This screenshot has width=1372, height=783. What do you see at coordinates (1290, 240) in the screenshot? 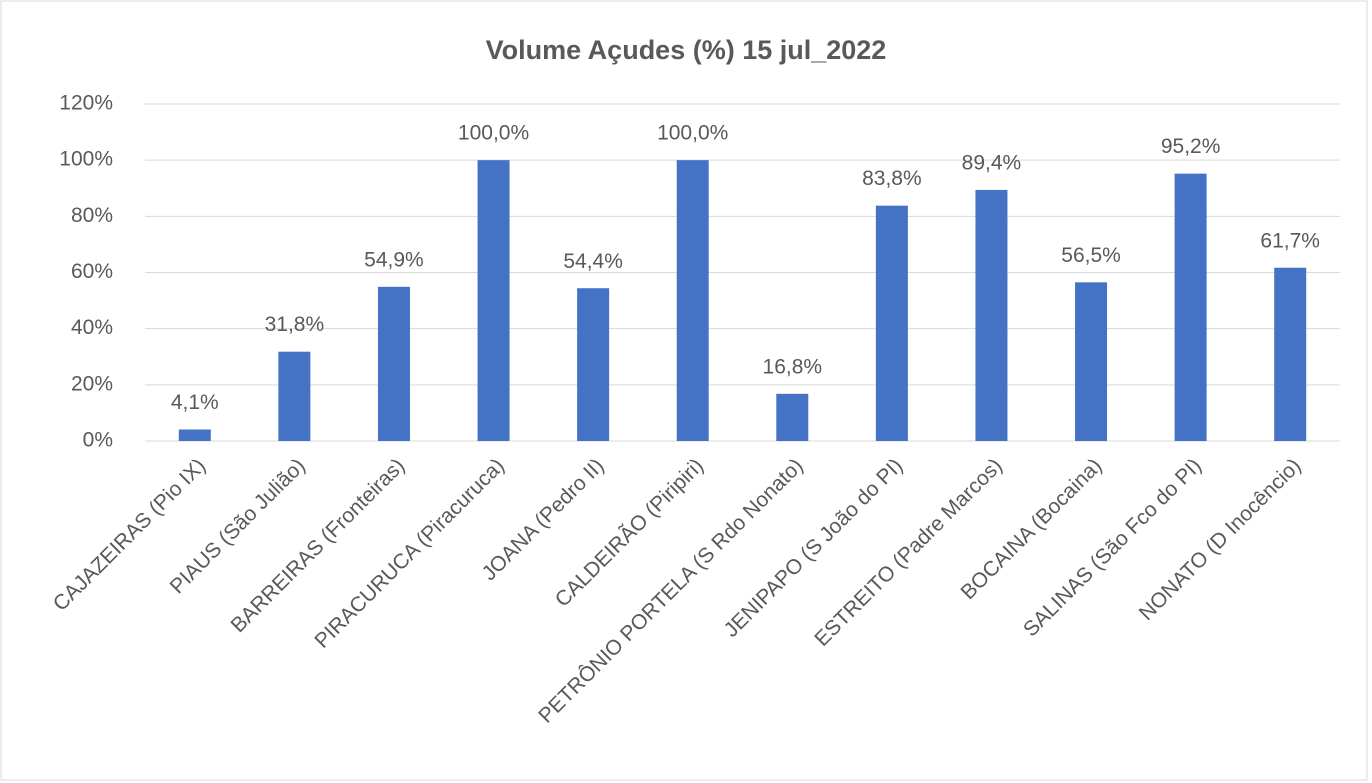
I see `data-label: 61,7%` at bounding box center [1290, 240].